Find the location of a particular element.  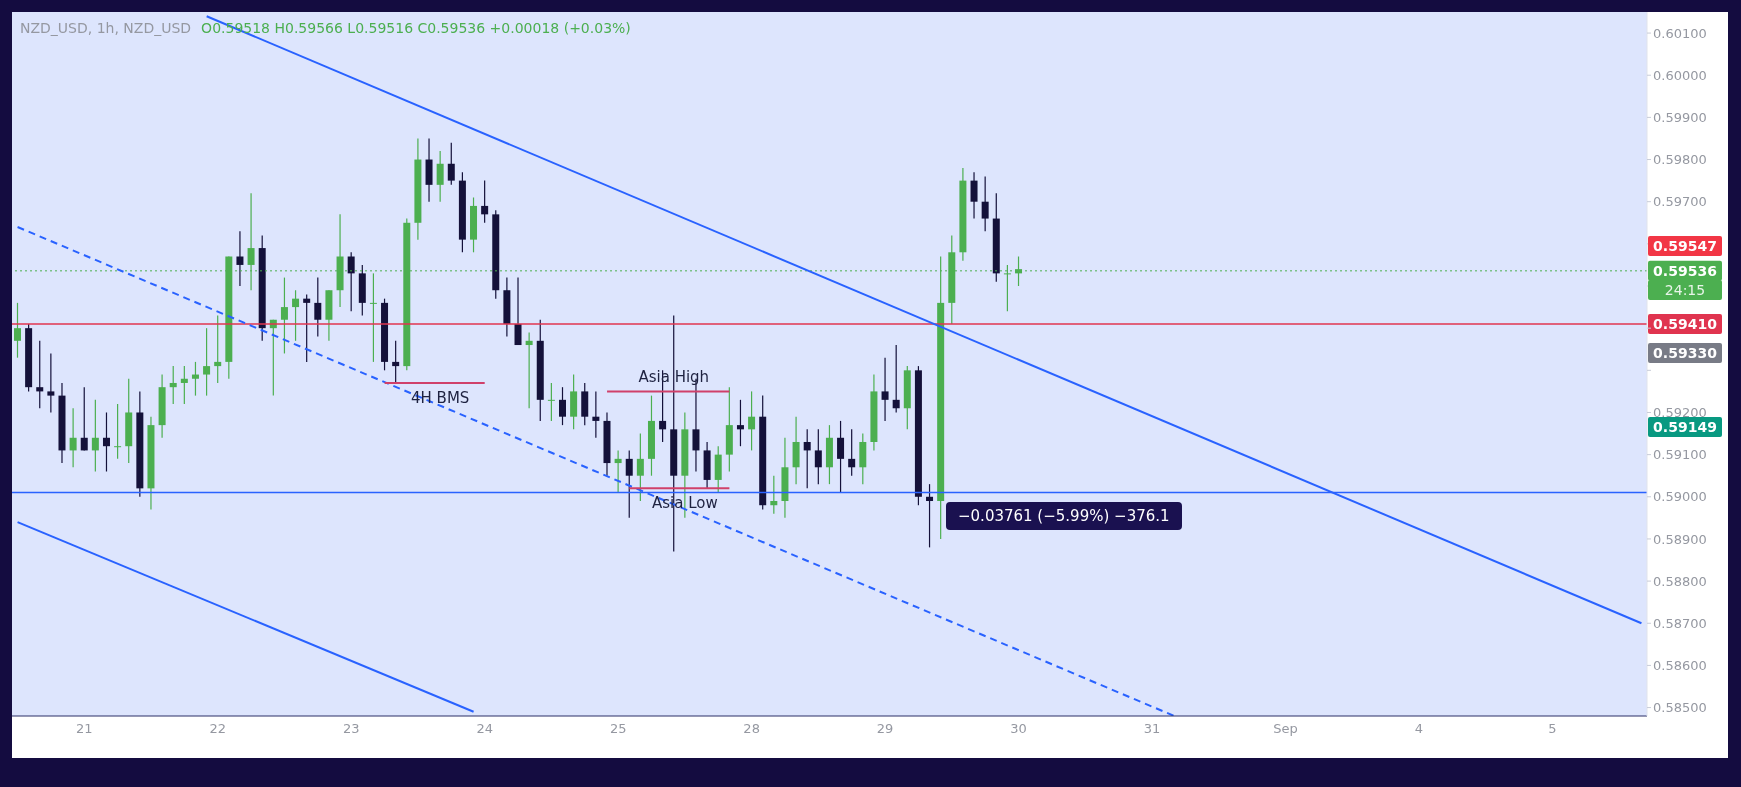

y-tick-label: 0.60100 is located at coordinates (1680, 33).